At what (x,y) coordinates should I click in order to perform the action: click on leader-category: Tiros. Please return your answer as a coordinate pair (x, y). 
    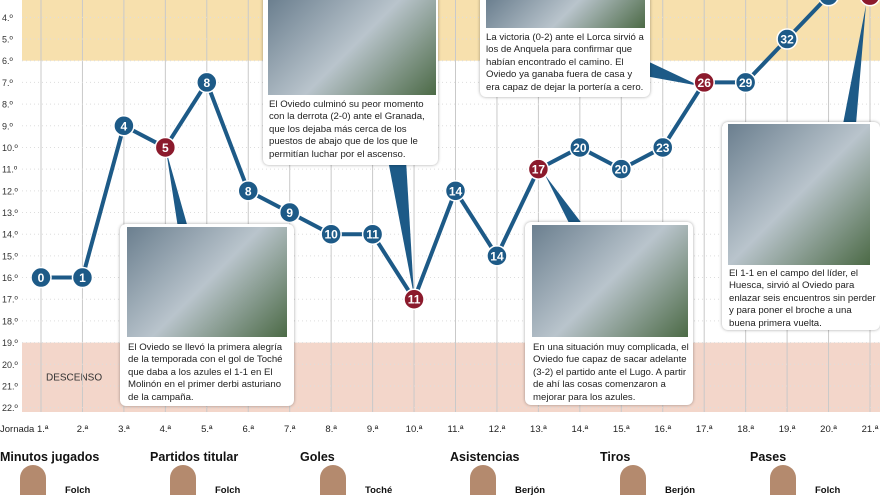
    Looking at the image, I should click on (615, 457).